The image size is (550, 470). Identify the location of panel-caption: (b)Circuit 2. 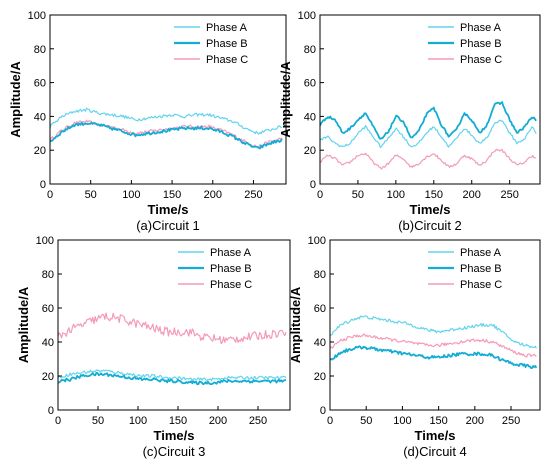
(430, 225).